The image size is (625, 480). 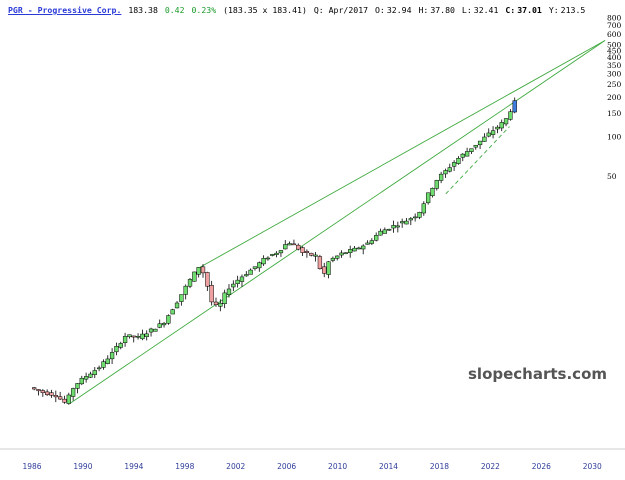 I want to click on open-label: O:, so click(x=380, y=10).